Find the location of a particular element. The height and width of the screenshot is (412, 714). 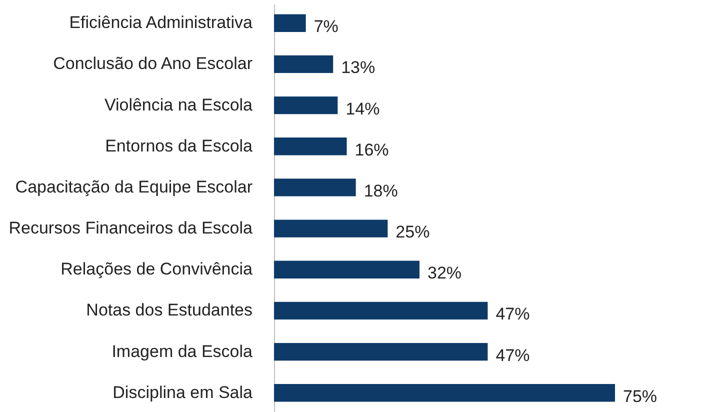

y-tick-label: Recursos Financeiros da Escola is located at coordinates (131, 228).